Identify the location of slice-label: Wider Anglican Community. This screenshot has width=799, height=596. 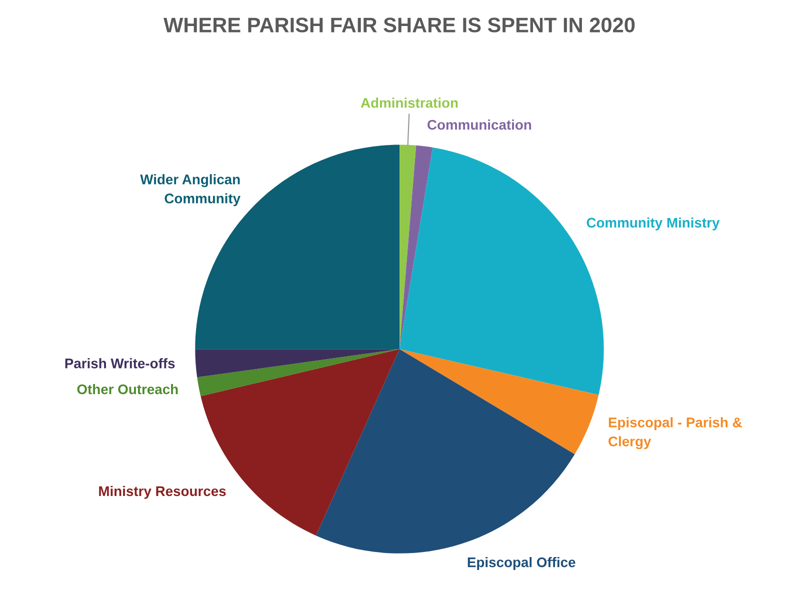
(190, 190).